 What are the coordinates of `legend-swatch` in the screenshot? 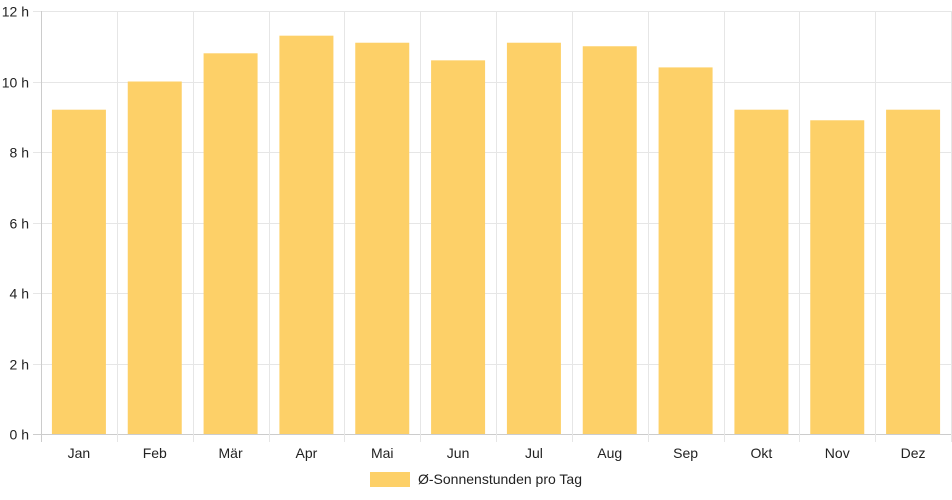 It's located at (390, 479).